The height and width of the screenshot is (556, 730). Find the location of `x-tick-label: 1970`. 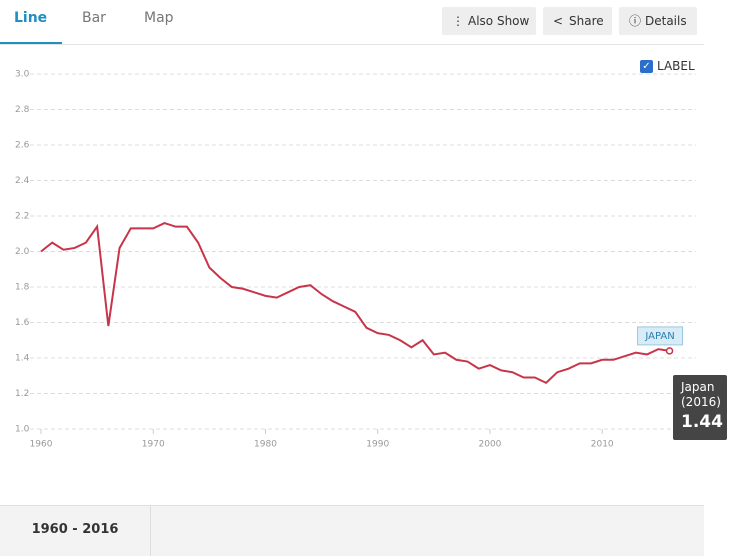

x-tick-label: 1970 is located at coordinates (153, 445).